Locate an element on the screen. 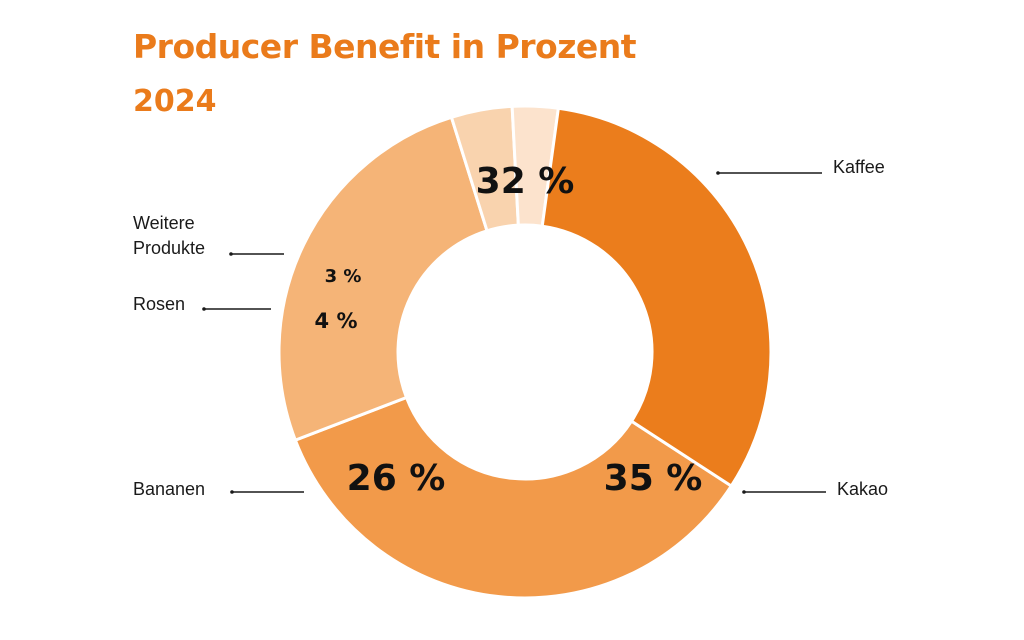 The height and width of the screenshot is (640, 1024). category-label-bananen: Bananen is located at coordinates (169, 489).